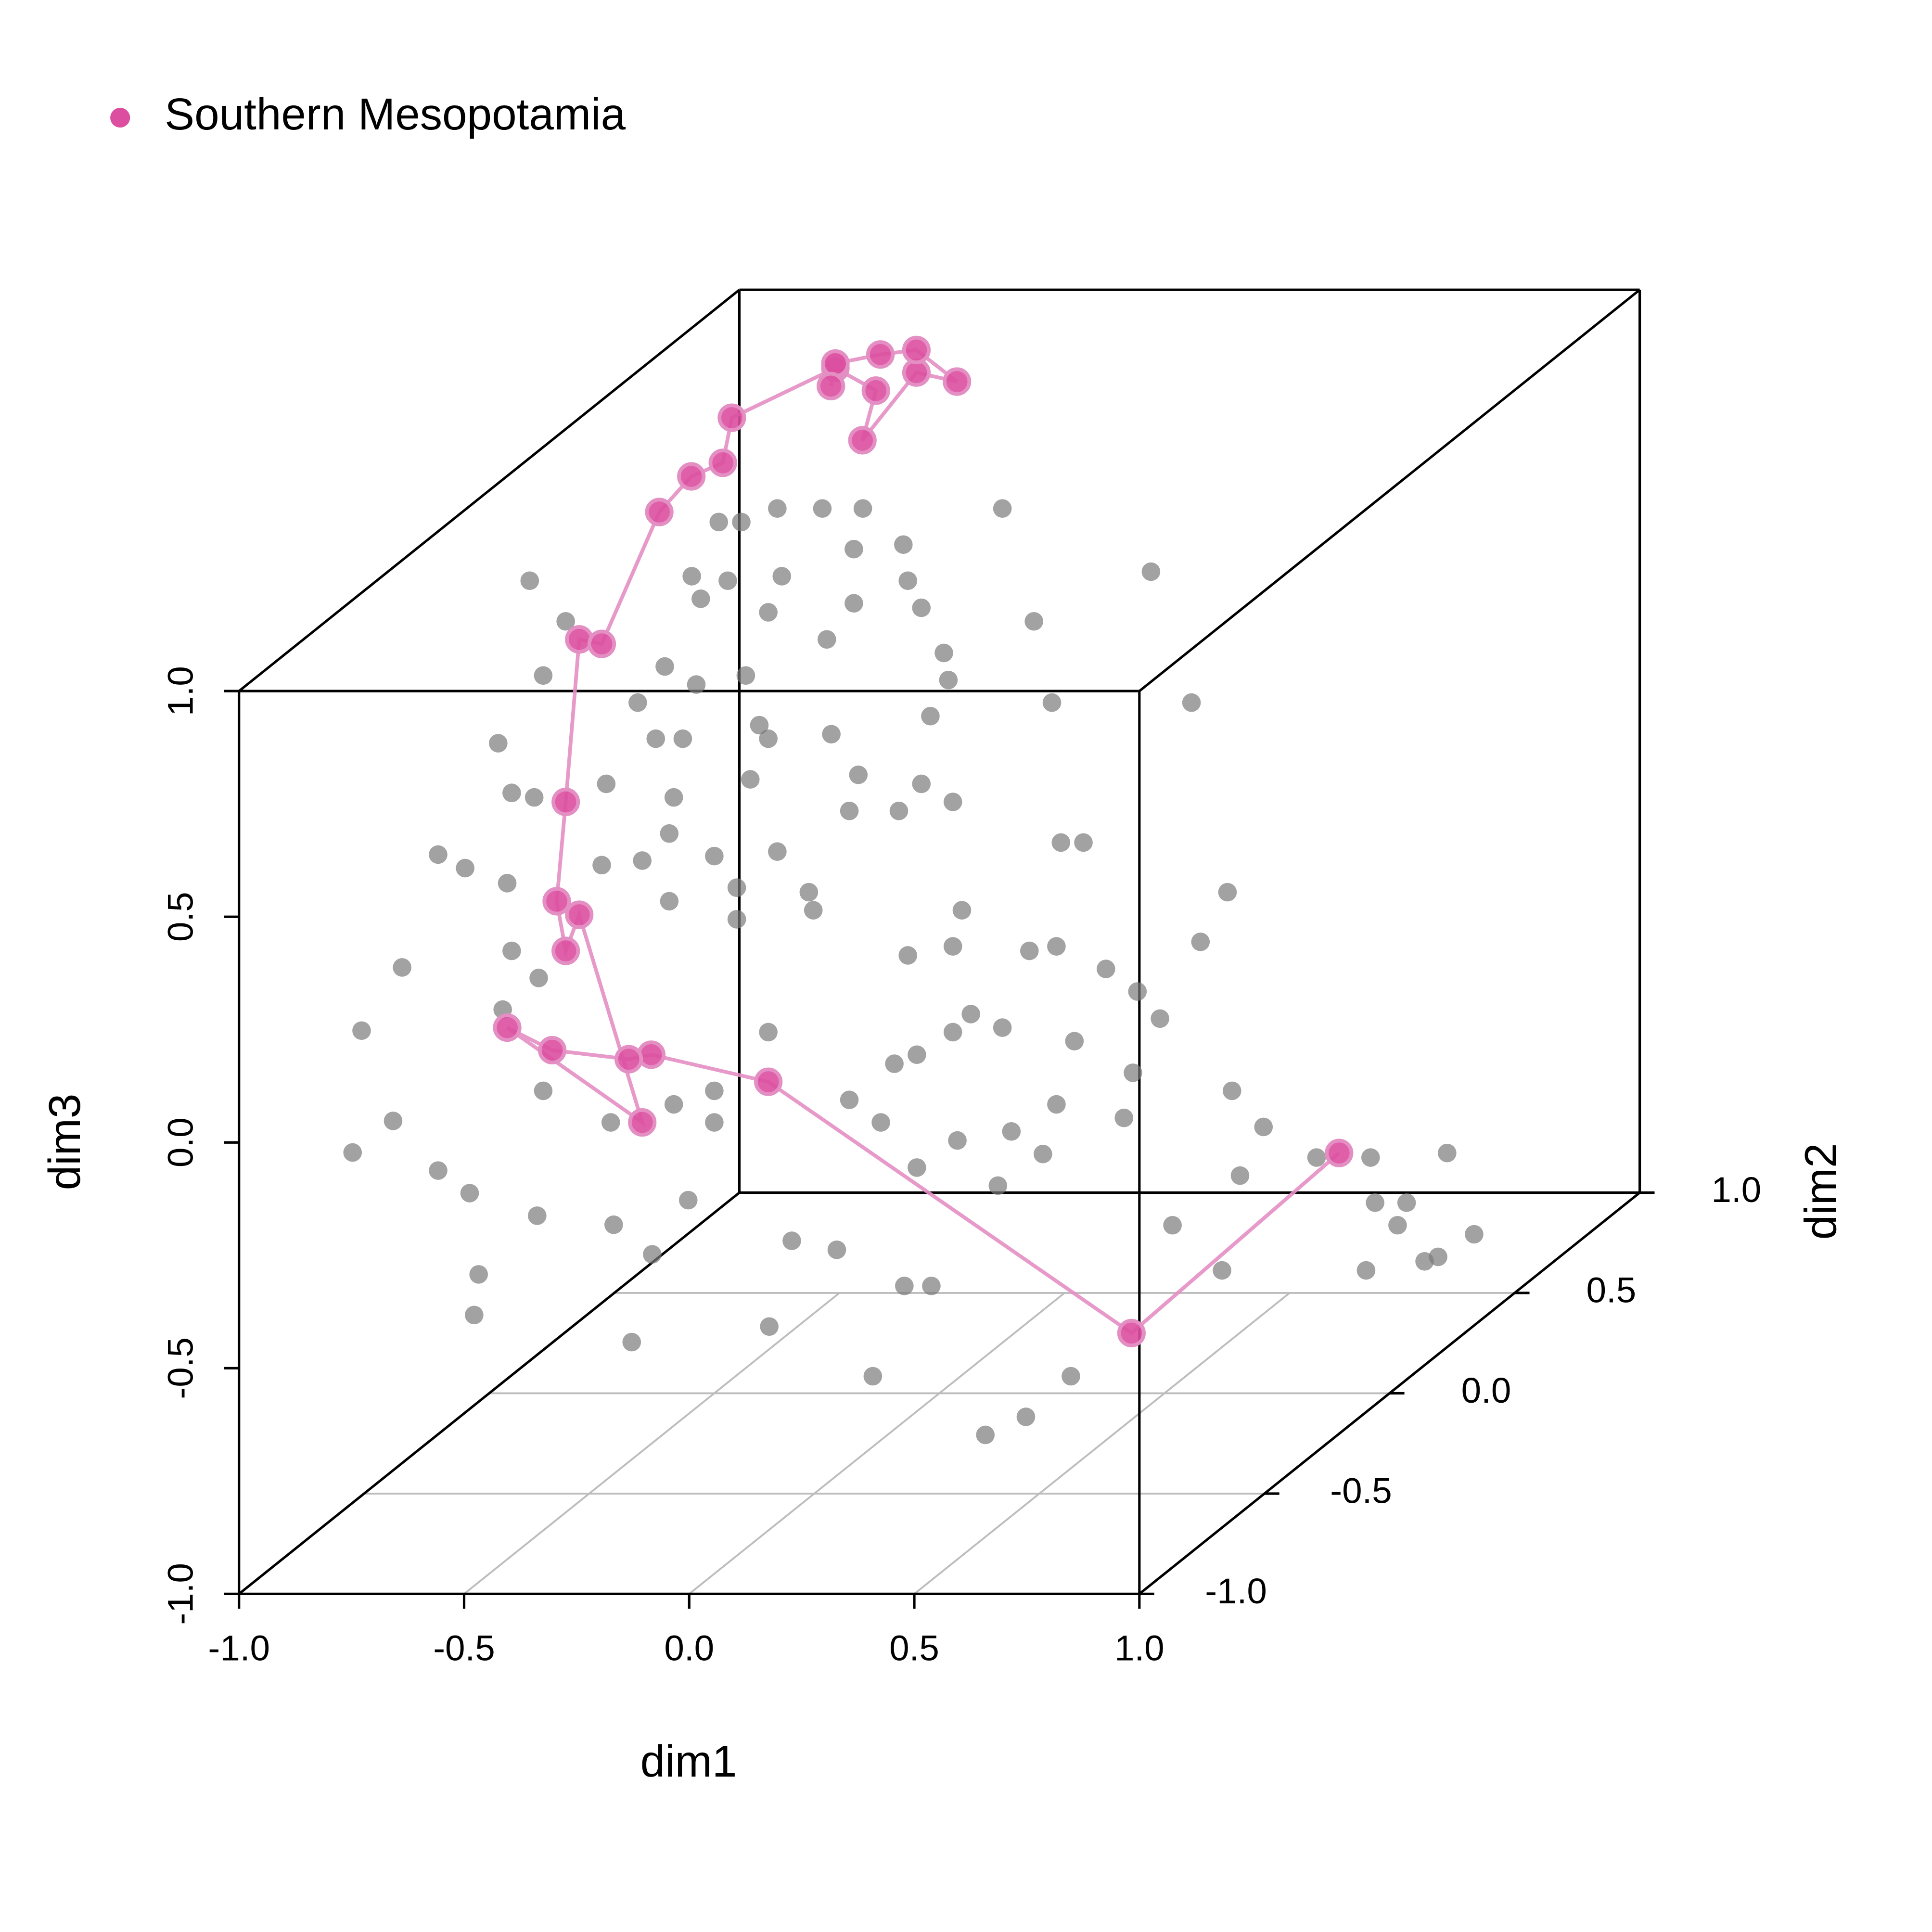  What do you see at coordinates (64, 1142) in the screenshot?
I see `z-axis-label: dim3` at bounding box center [64, 1142].